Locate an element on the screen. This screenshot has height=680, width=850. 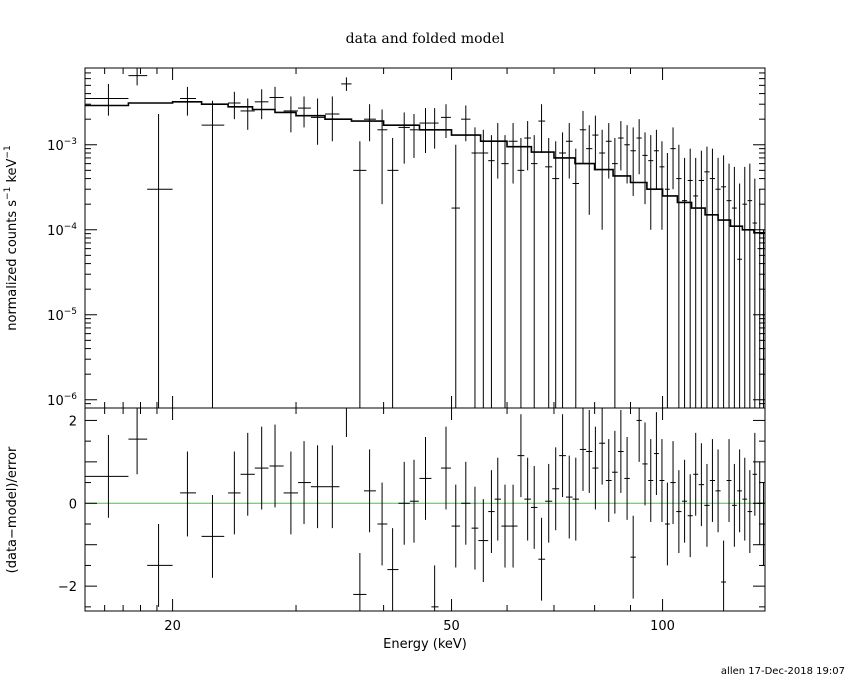
footer-timestamp: allen 17-Dec-2018 19:07 is located at coordinates (783, 671).